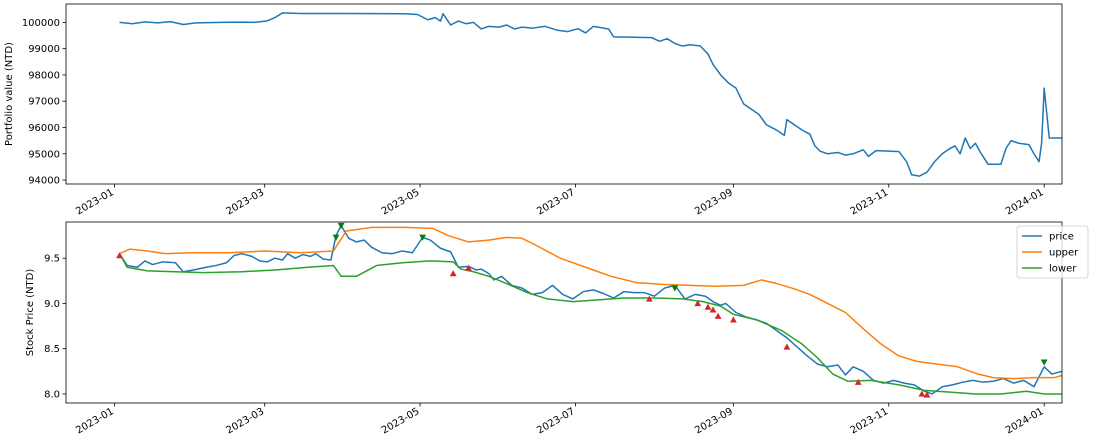 This screenshot has width=1097, height=443. Describe the element at coordinates (30, 313) in the screenshot. I see `y-axis-label: Stock Price (NTD)` at that location.